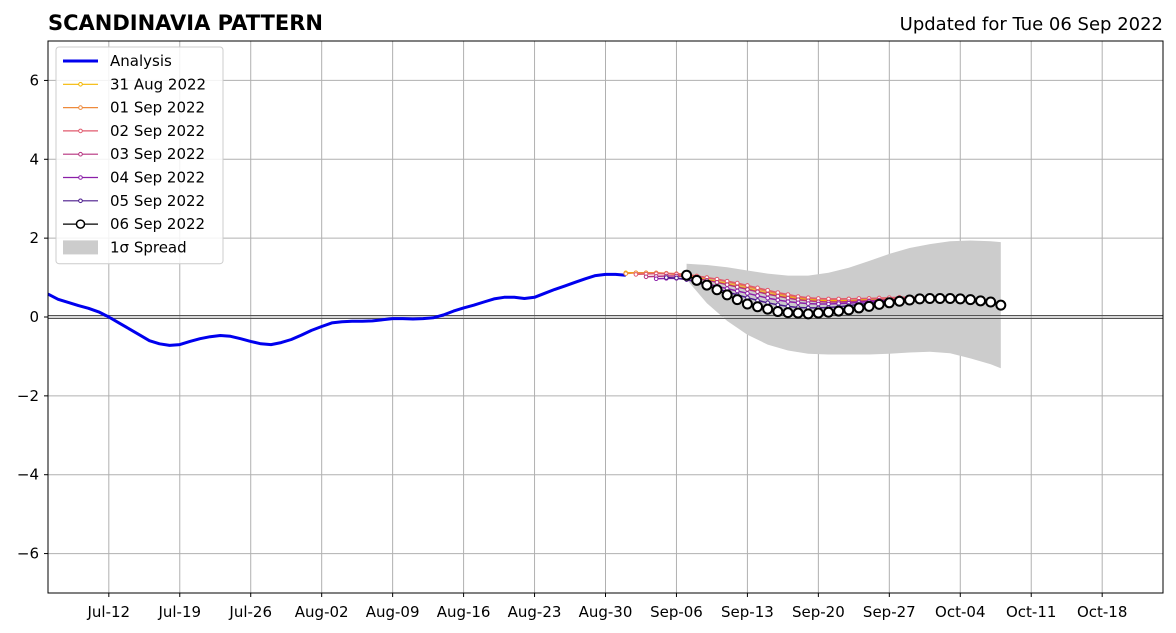 Image resolution: width=1176 pixels, height=633 pixels. What do you see at coordinates (1031, 24) in the screenshot?
I see `updated-label: Updated for Tue 06 Sep 2022` at bounding box center [1031, 24].